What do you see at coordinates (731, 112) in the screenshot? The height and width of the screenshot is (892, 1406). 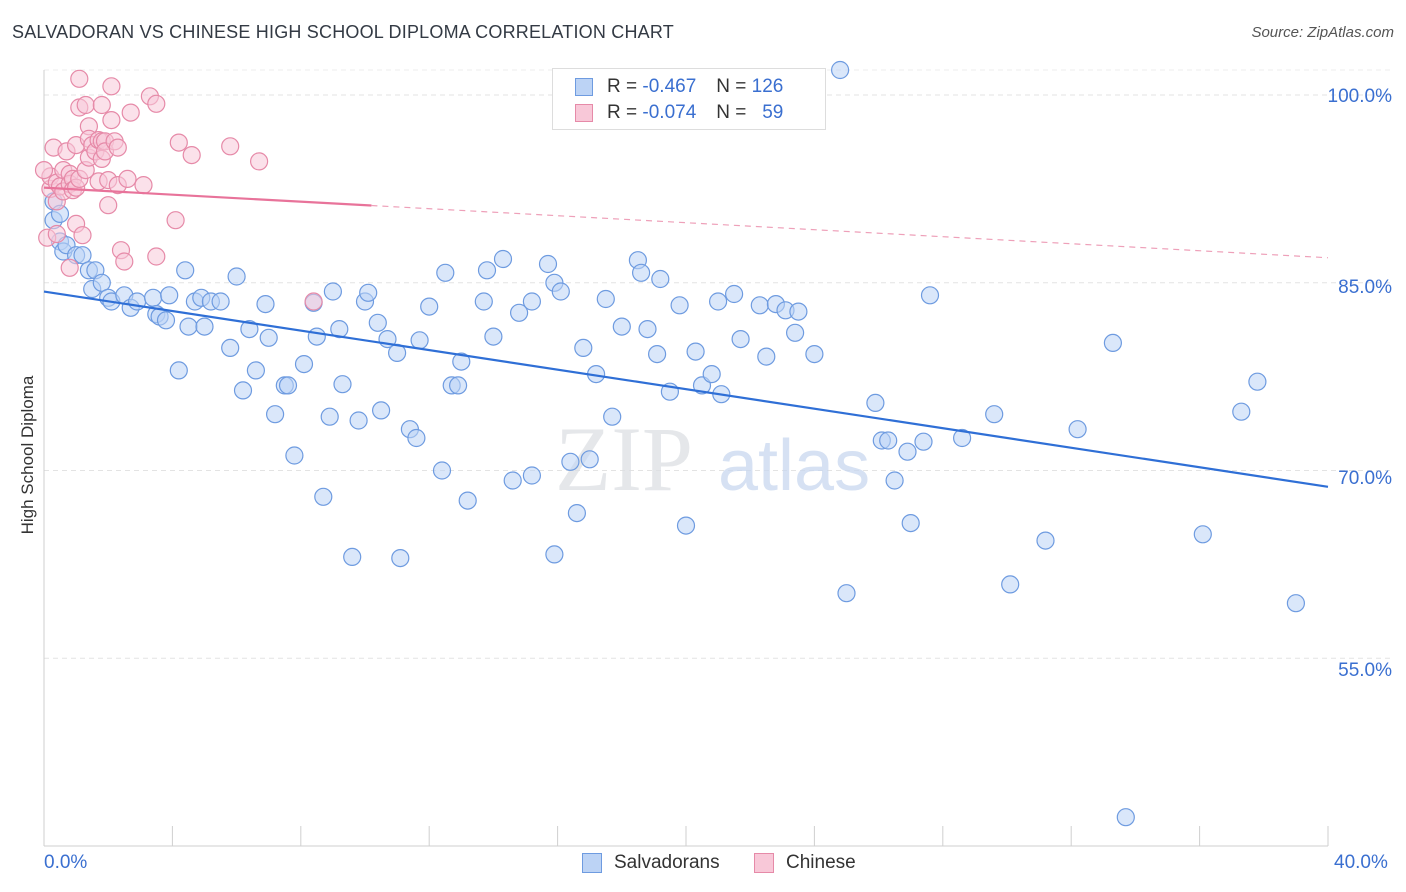 I see `legend-n-label: N =` at bounding box center [731, 112].